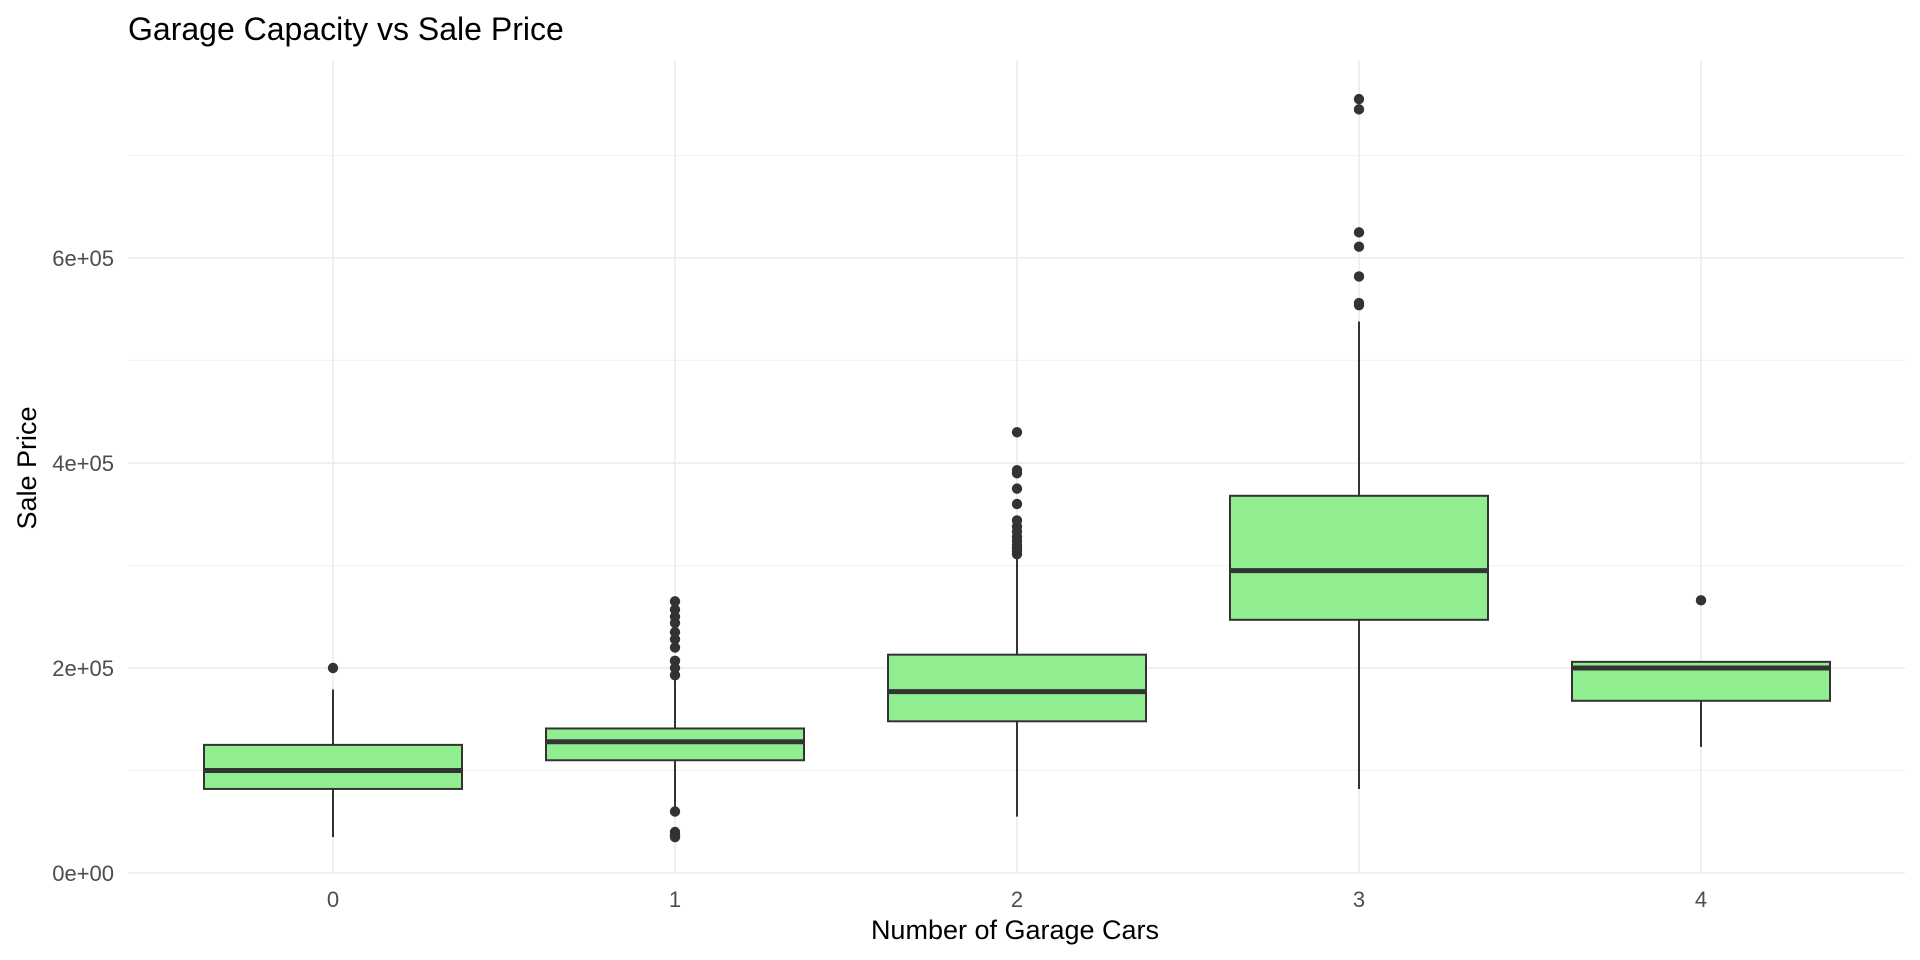 The width and height of the screenshot is (1920, 960). I want to click on y-tick-label: 4e+05, so click(83, 463).